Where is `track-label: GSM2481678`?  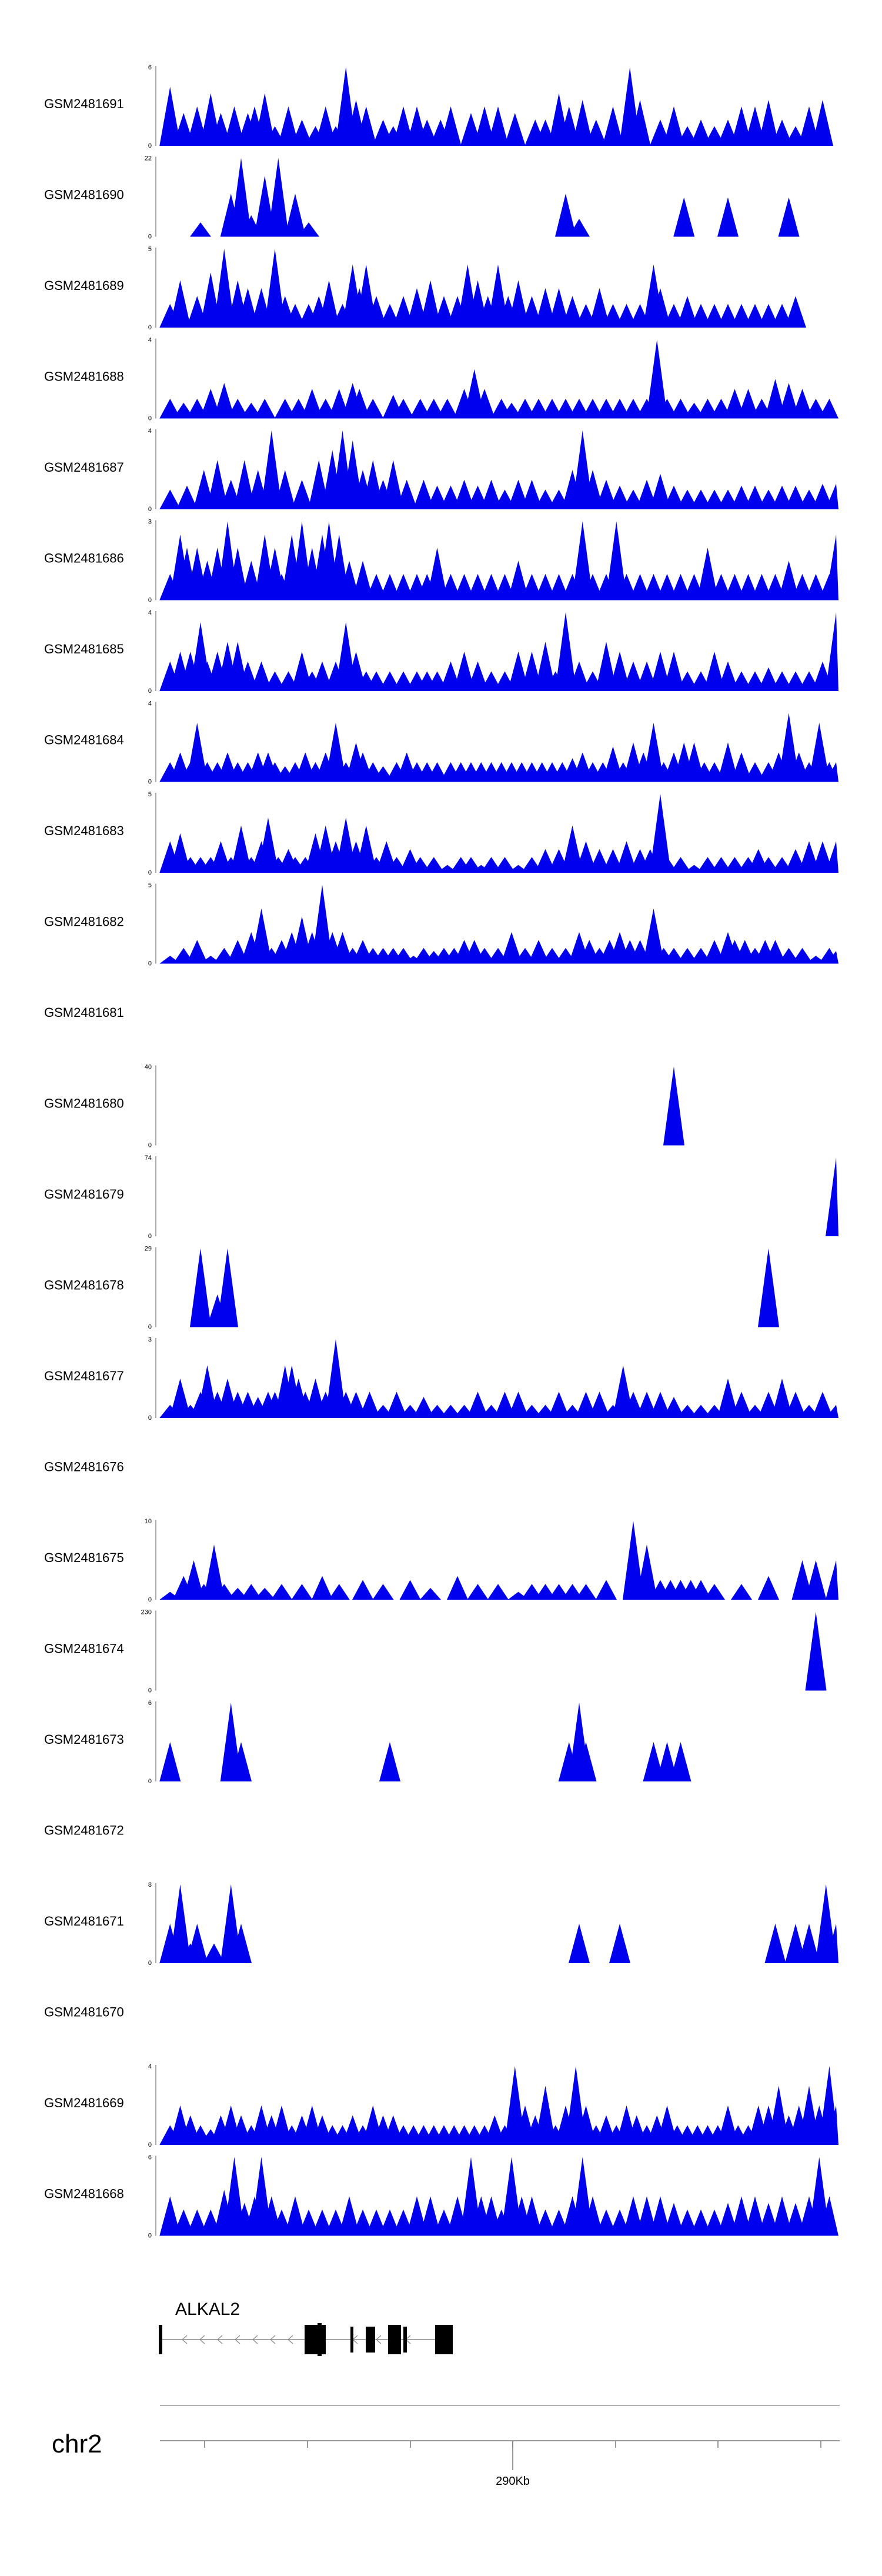
track-label: GSM2481678 is located at coordinates (84, 1285).